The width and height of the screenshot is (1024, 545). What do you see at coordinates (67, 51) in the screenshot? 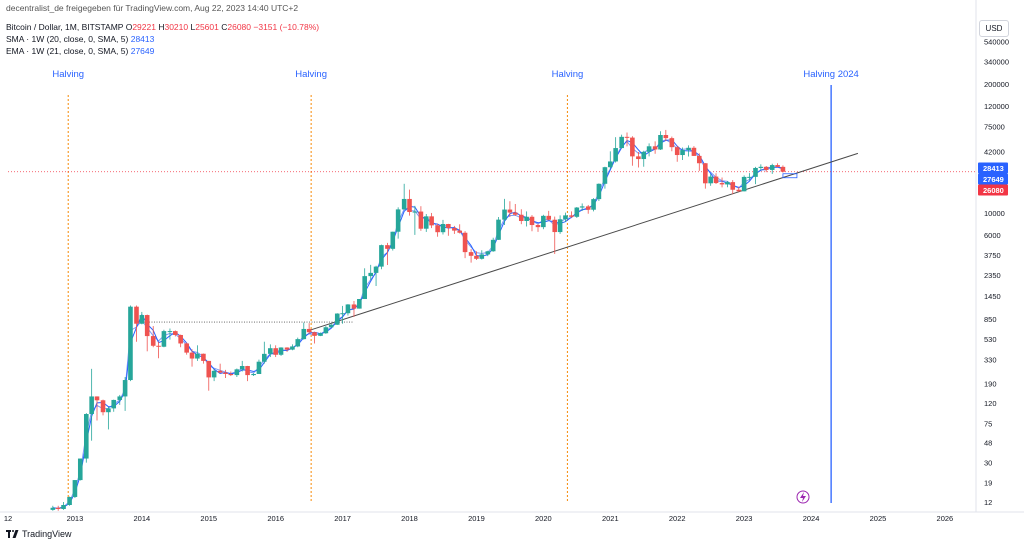
I see `ema-label: EMA · 1W (21, close, 0, SMA, 5)` at bounding box center [67, 51].